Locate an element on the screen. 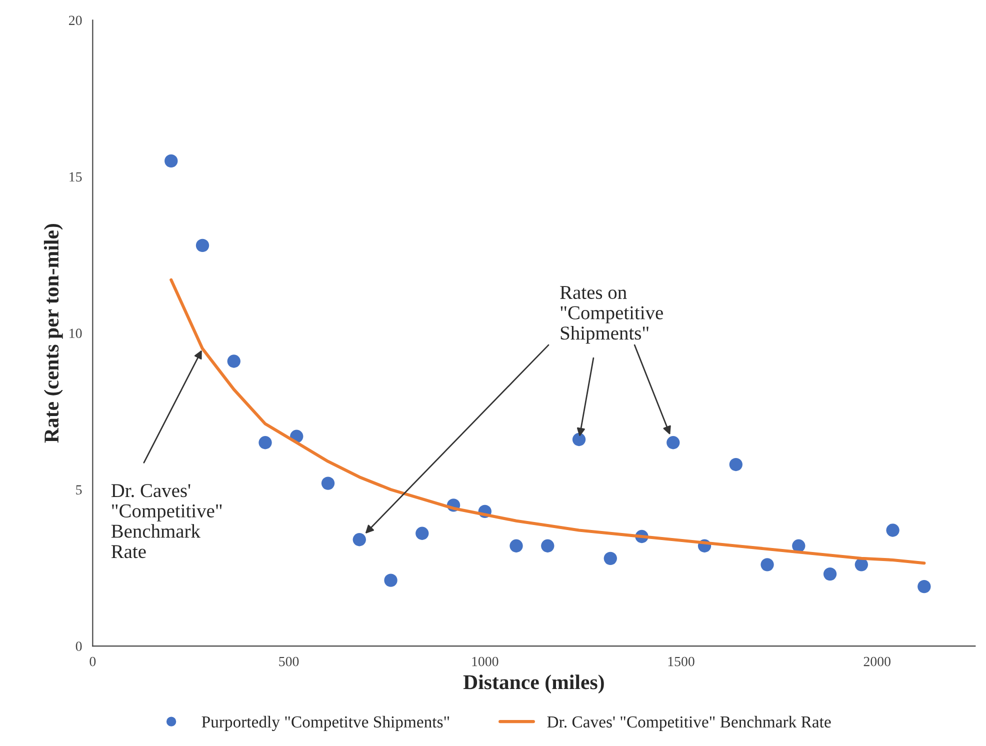 The image size is (986, 746). x-tick-label: 1000 is located at coordinates (485, 661).